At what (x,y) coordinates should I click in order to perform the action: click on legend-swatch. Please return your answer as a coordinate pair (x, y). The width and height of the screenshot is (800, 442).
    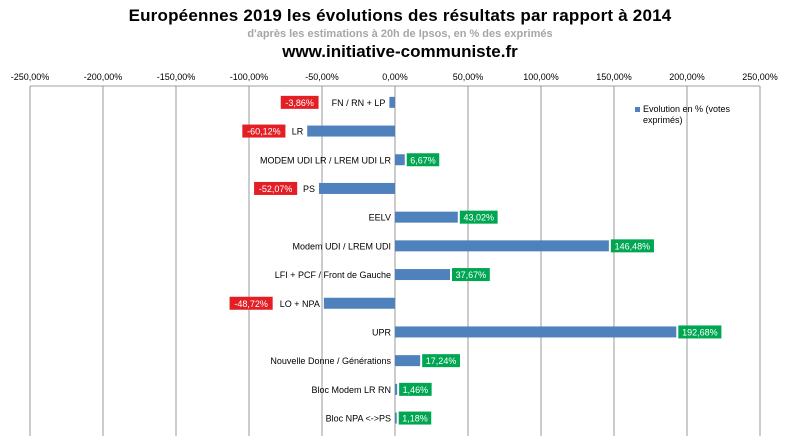
    Looking at the image, I should click on (637, 109).